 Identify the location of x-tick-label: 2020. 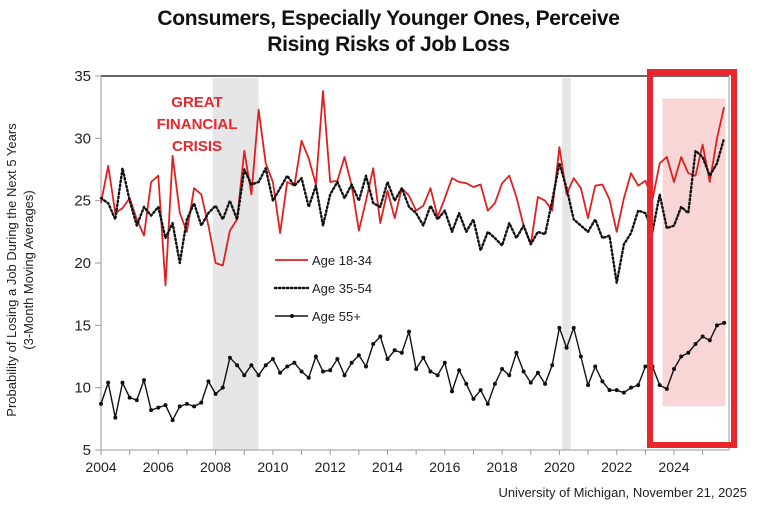
(559, 467).